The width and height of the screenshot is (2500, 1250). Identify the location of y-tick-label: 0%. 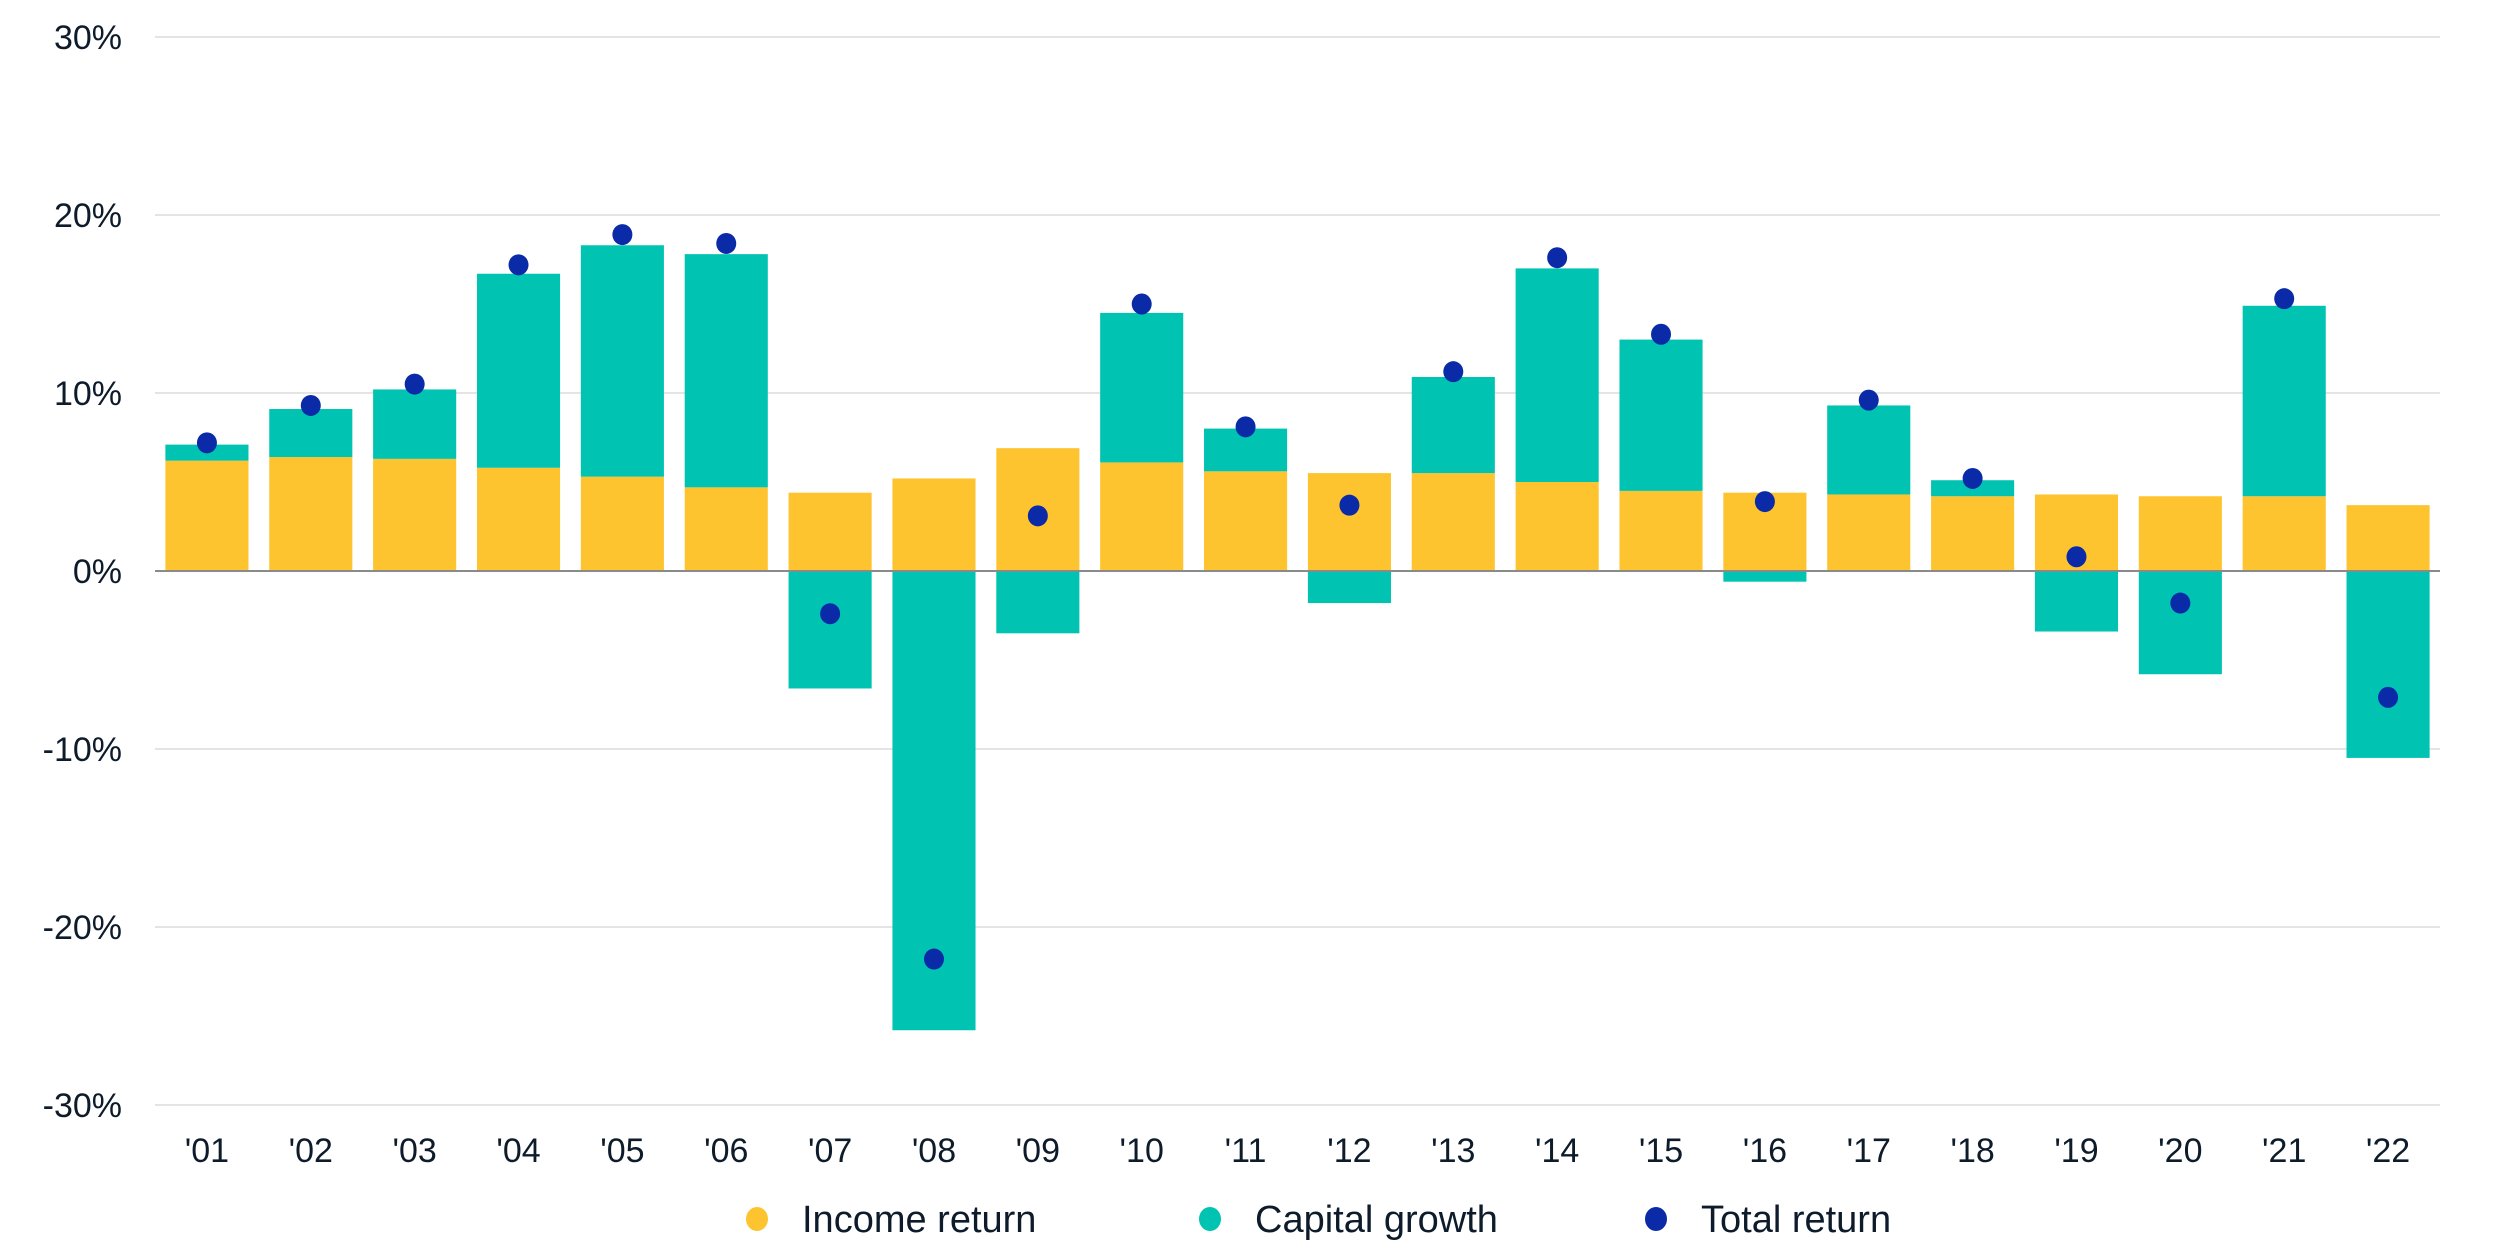
(97, 572).